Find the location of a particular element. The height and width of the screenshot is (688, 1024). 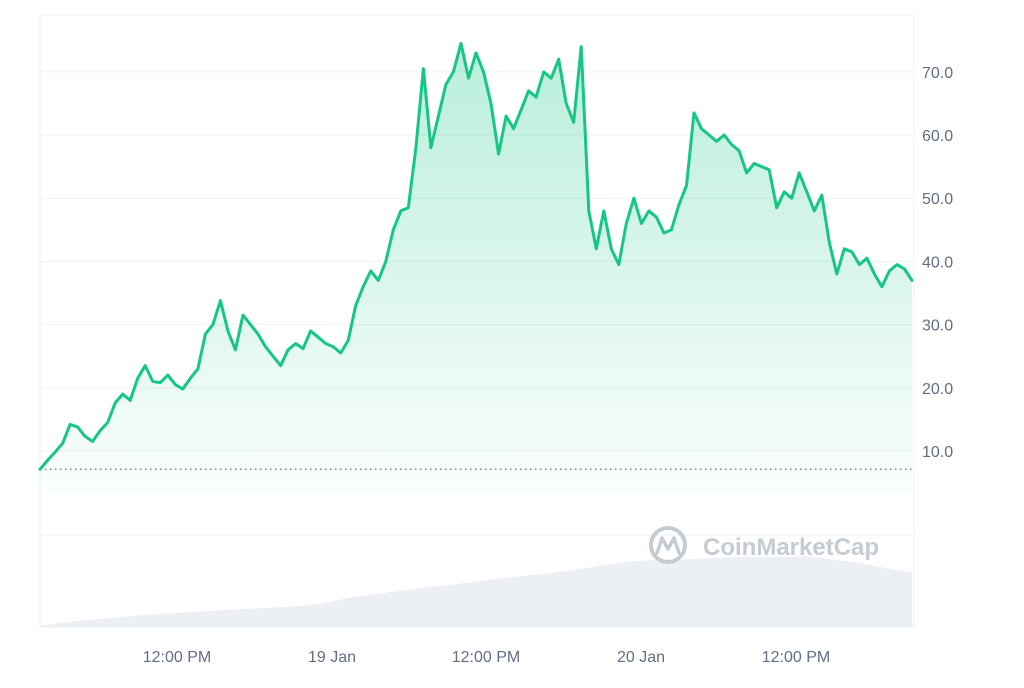

y-tick-label-6: 70.0 is located at coordinates (937, 73).